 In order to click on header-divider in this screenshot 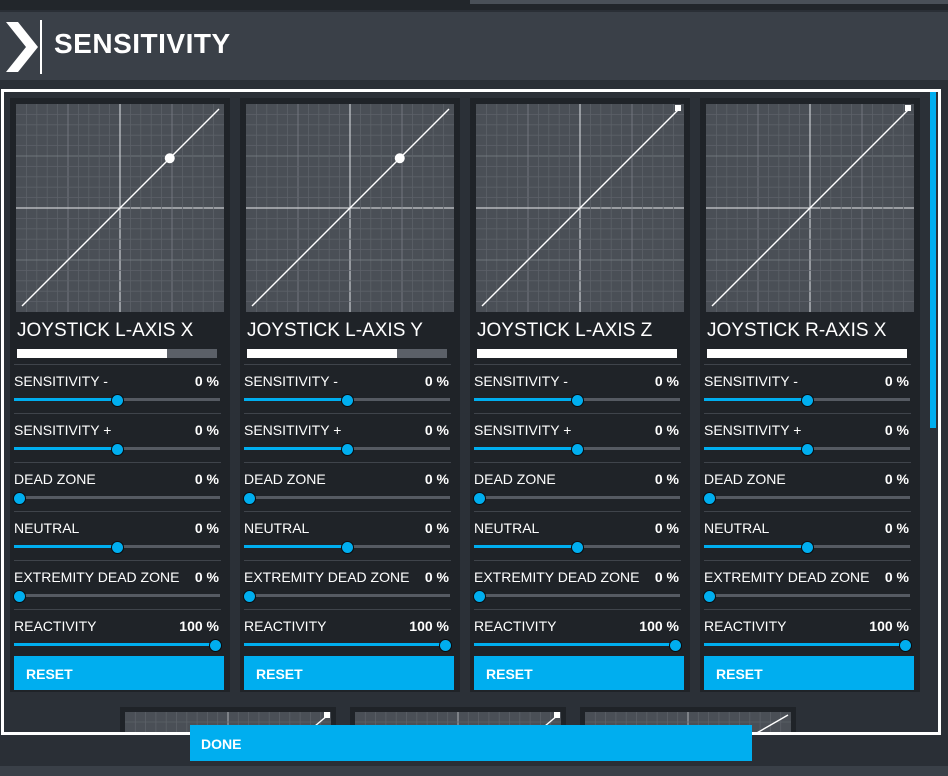, I will do `click(41, 47)`.